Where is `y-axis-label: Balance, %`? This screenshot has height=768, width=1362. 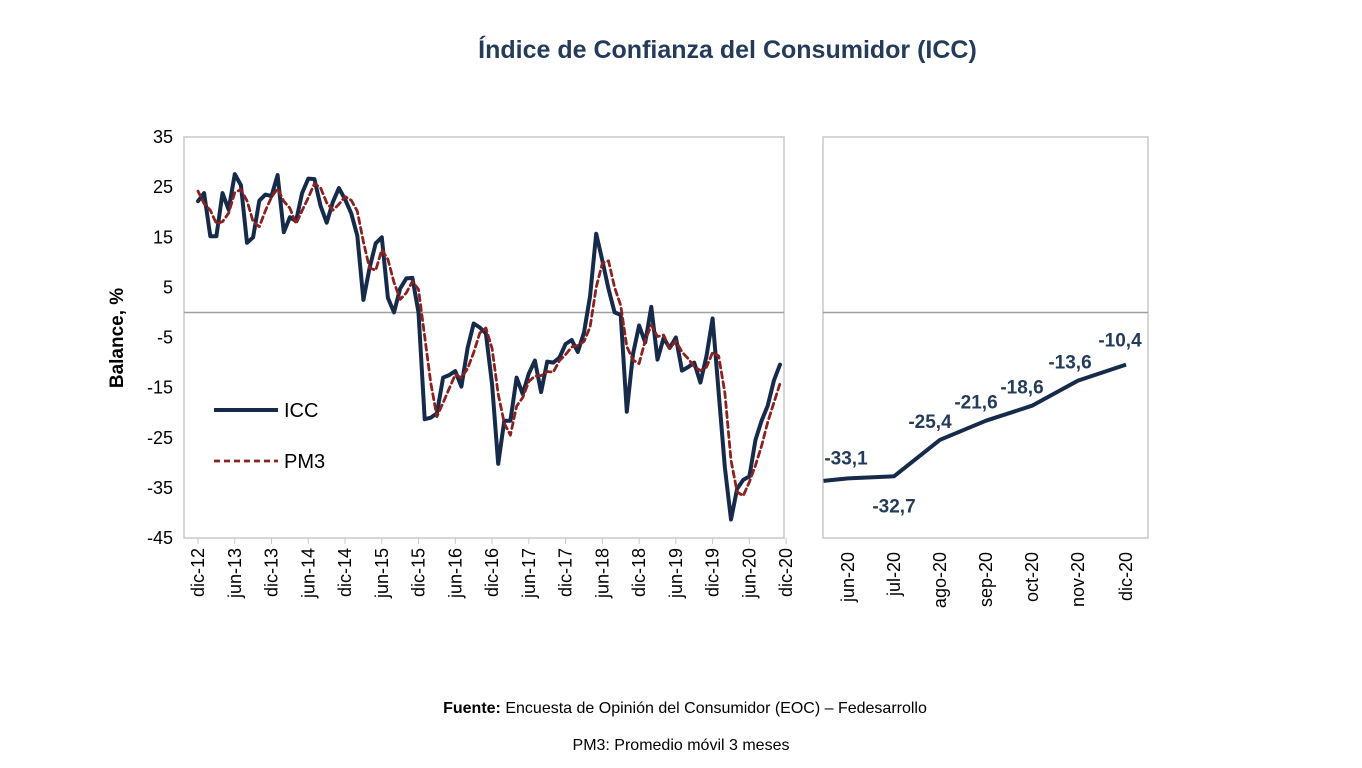 y-axis-label: Balance, % is located at coordinates (117, 338).